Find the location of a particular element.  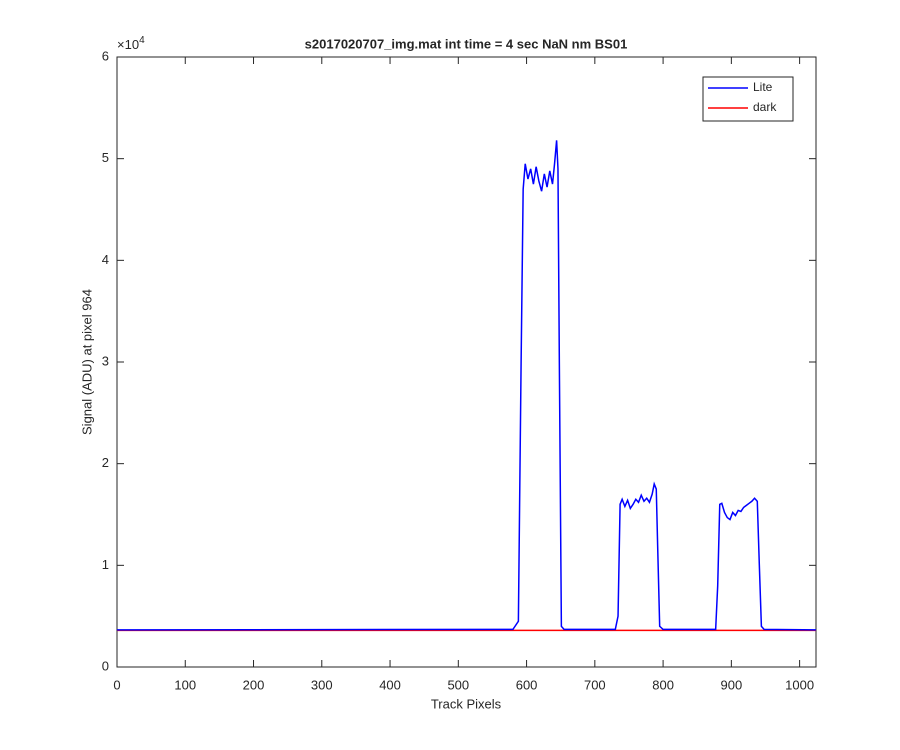

legend-box is located at coordinates (748, 99).